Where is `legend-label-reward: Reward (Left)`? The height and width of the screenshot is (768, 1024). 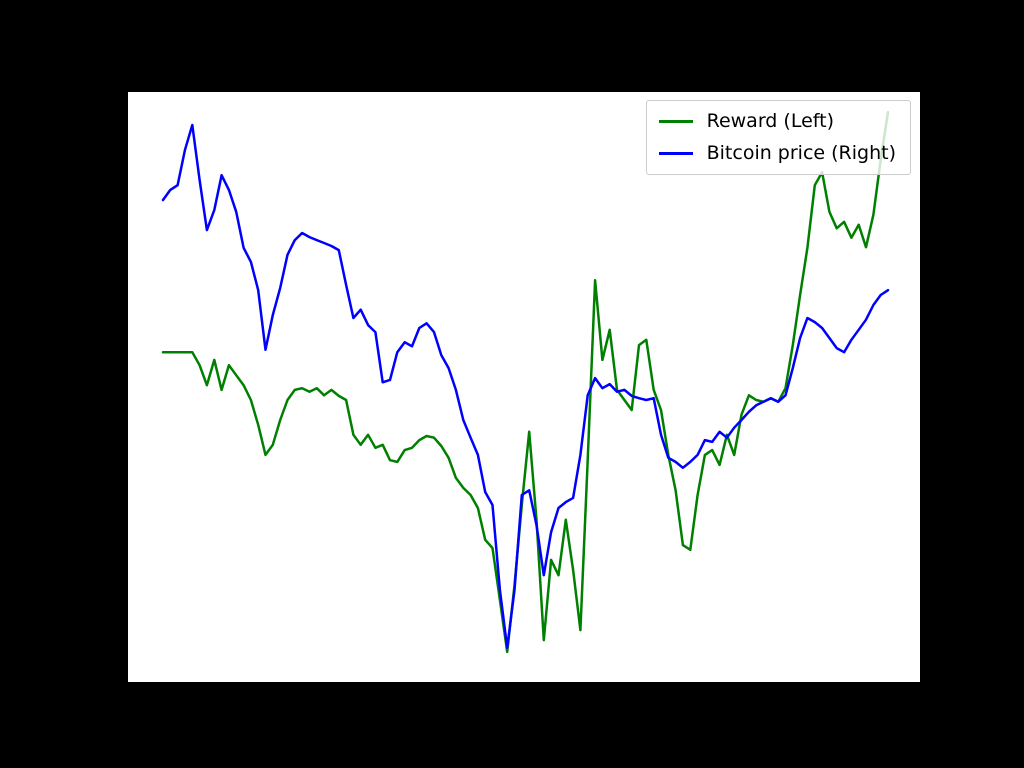
legend-label-reward: Reward (Left) is located at coordinates (770, 121).